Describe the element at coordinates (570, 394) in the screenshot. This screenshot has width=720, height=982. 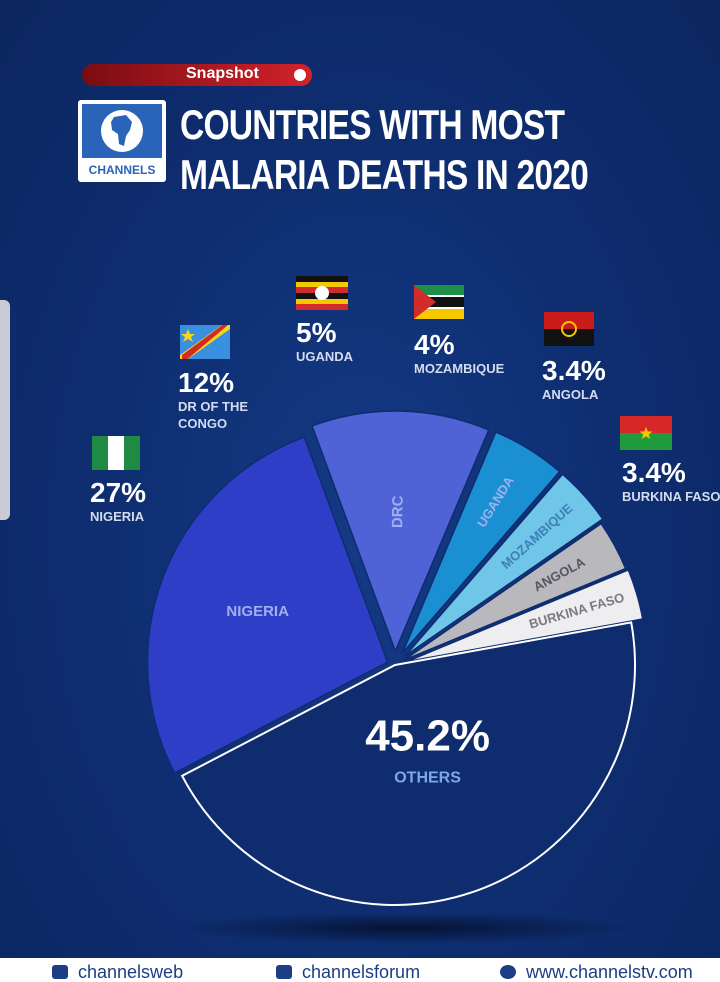
I see `name-angola: ANGOLA` at that location.